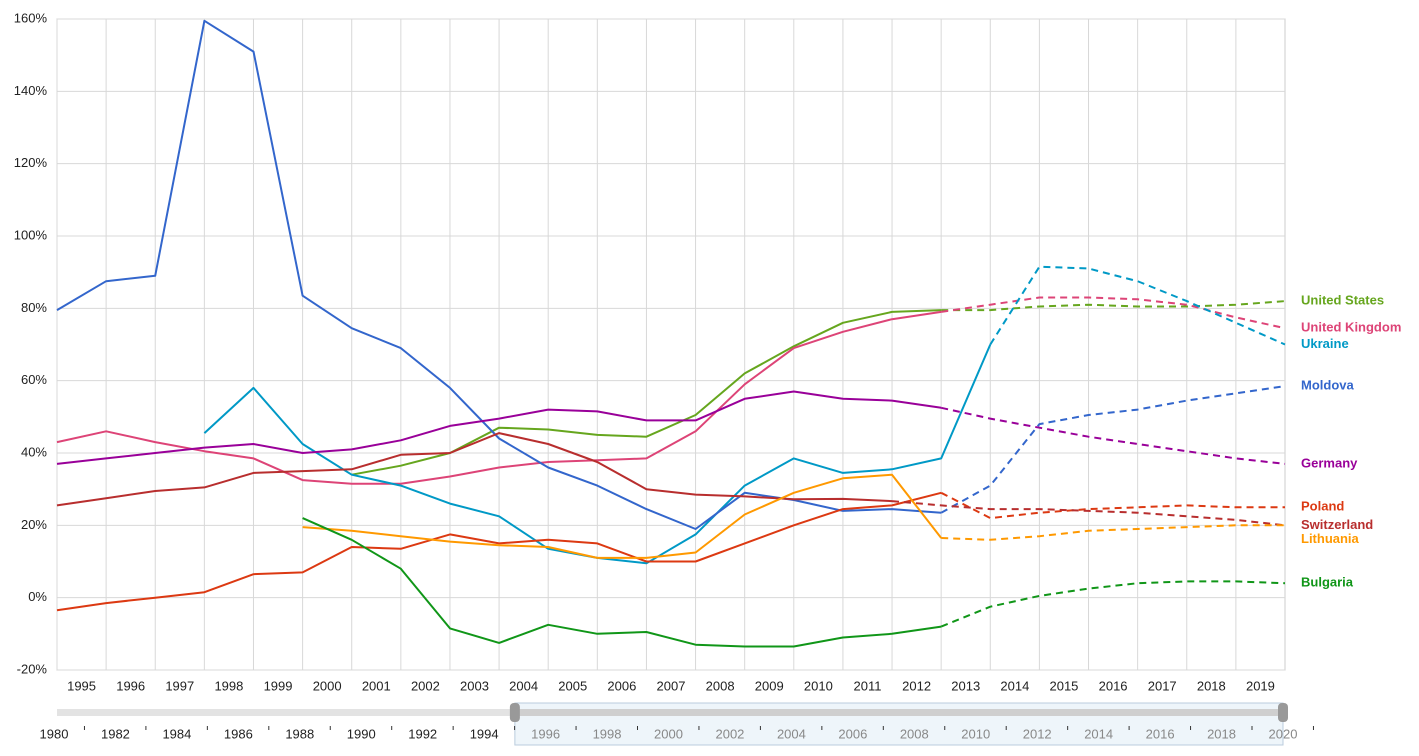 Image resolution: width=1419 pixels, height=756 pixels. I want to click on x-tick-label: 1999, so click(278, 685).